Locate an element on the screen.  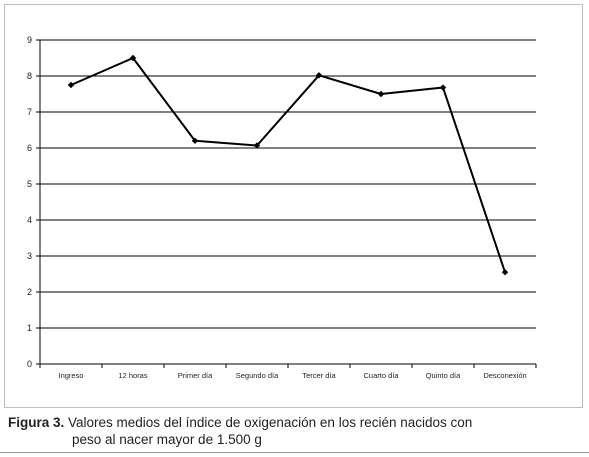
y-tick-label-2: 2 is located at coordinates (29, 292).